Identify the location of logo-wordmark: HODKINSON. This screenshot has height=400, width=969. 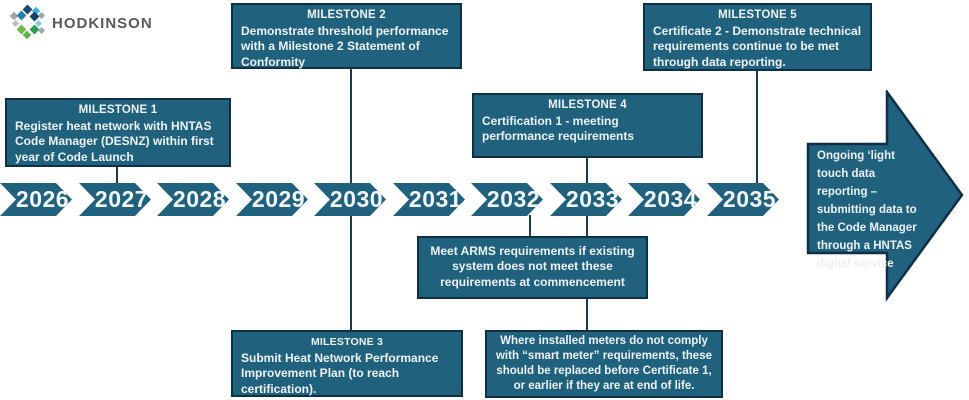
(102, 23).